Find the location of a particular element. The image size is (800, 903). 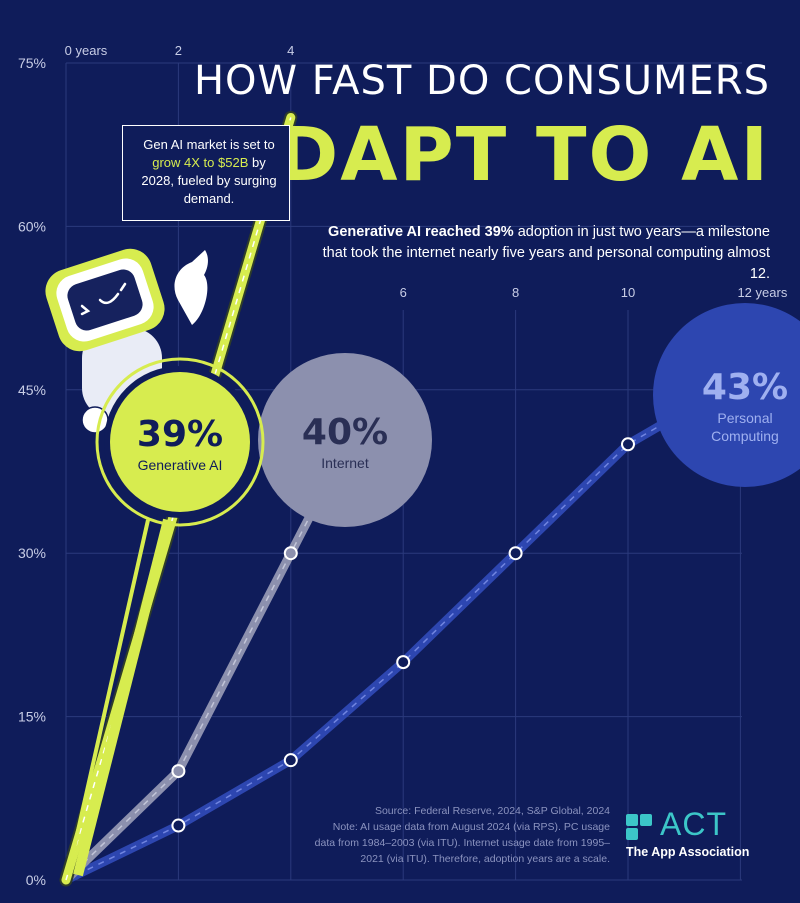

bubble-generative-ai-label: Generative AI is located at coordinates (180, 465).